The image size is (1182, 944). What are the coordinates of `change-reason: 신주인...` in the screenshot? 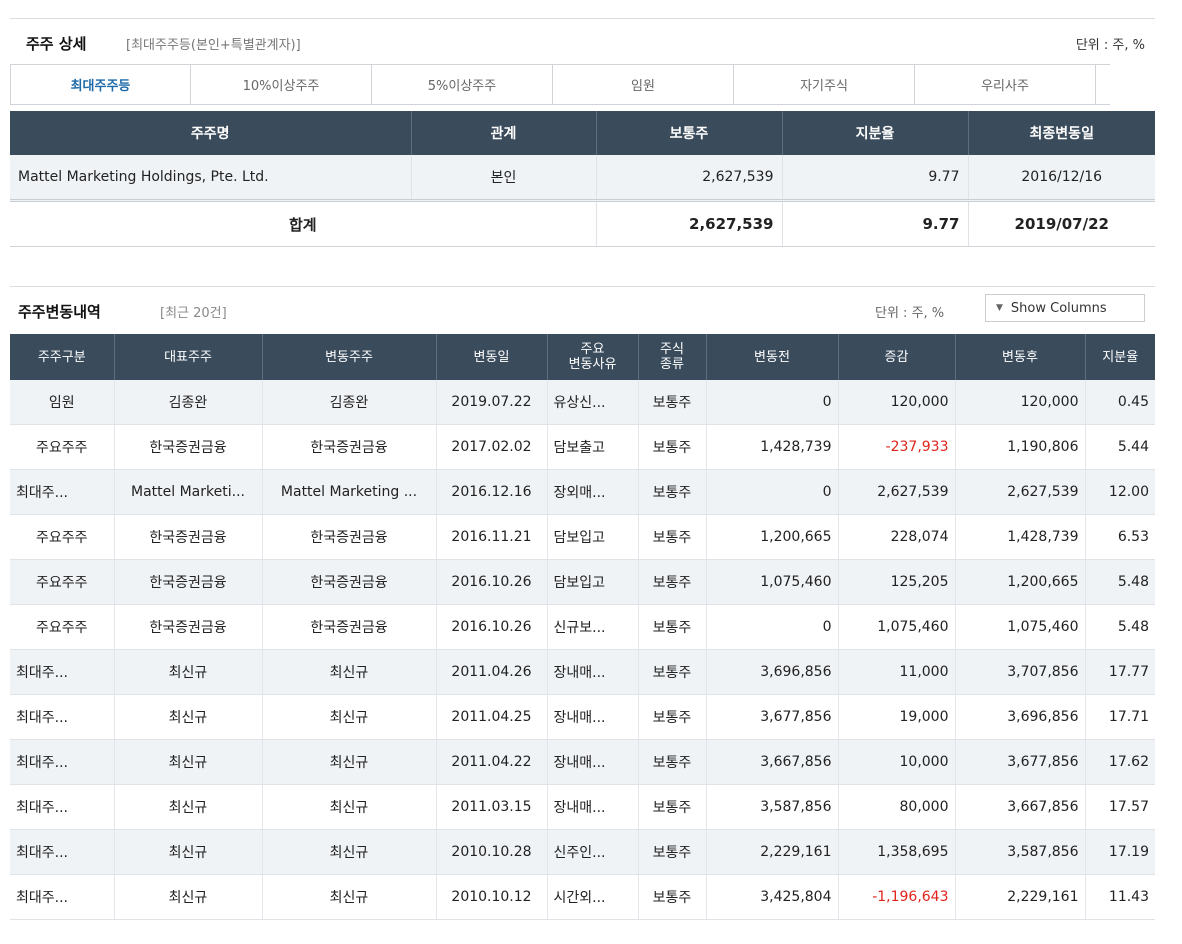 It's located at (593, 852).